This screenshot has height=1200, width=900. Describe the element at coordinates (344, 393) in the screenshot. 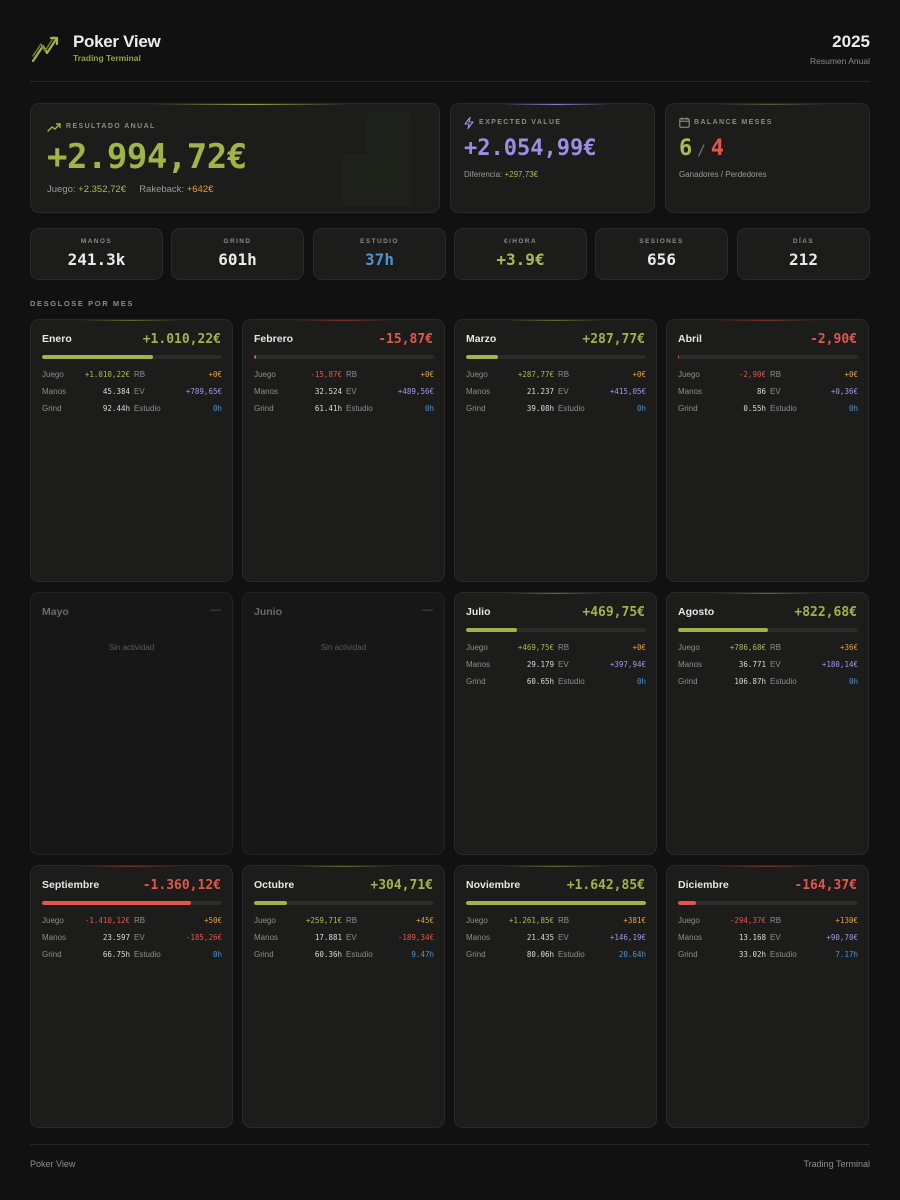

I see `row-manos-ev: Manos 32.524 EV +489,56€` at that location.